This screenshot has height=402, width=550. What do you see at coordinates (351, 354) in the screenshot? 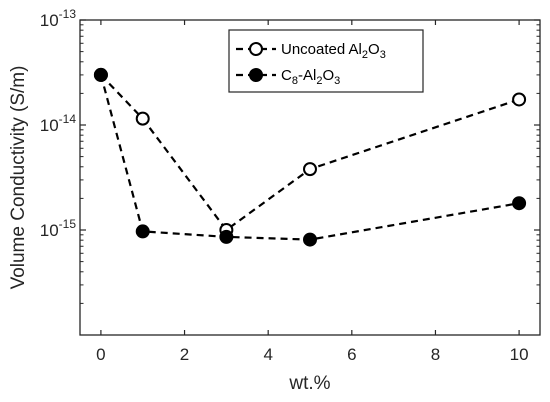
I see `x-tick-label: 6` at bounding box center [351, 354].